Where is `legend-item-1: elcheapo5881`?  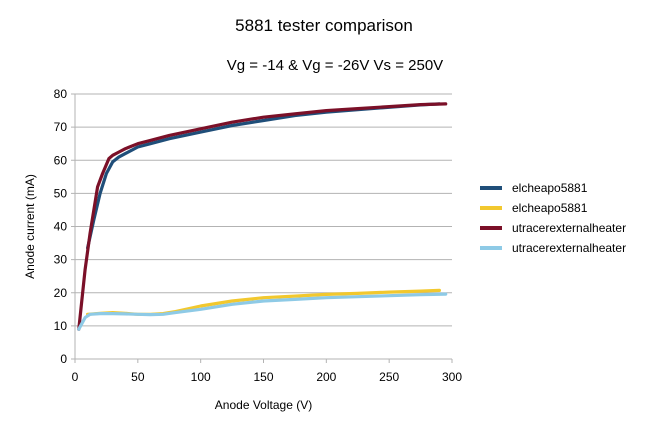 legend-item-1: elcheapo5881 is located at coordinates (553, 188).